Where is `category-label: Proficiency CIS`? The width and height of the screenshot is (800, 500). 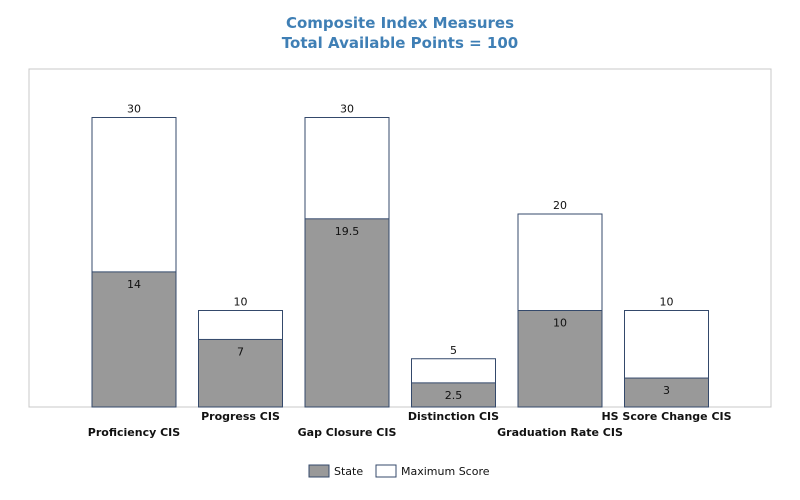 category-label: Proficiency CIS is located at coordinates (134, 432).